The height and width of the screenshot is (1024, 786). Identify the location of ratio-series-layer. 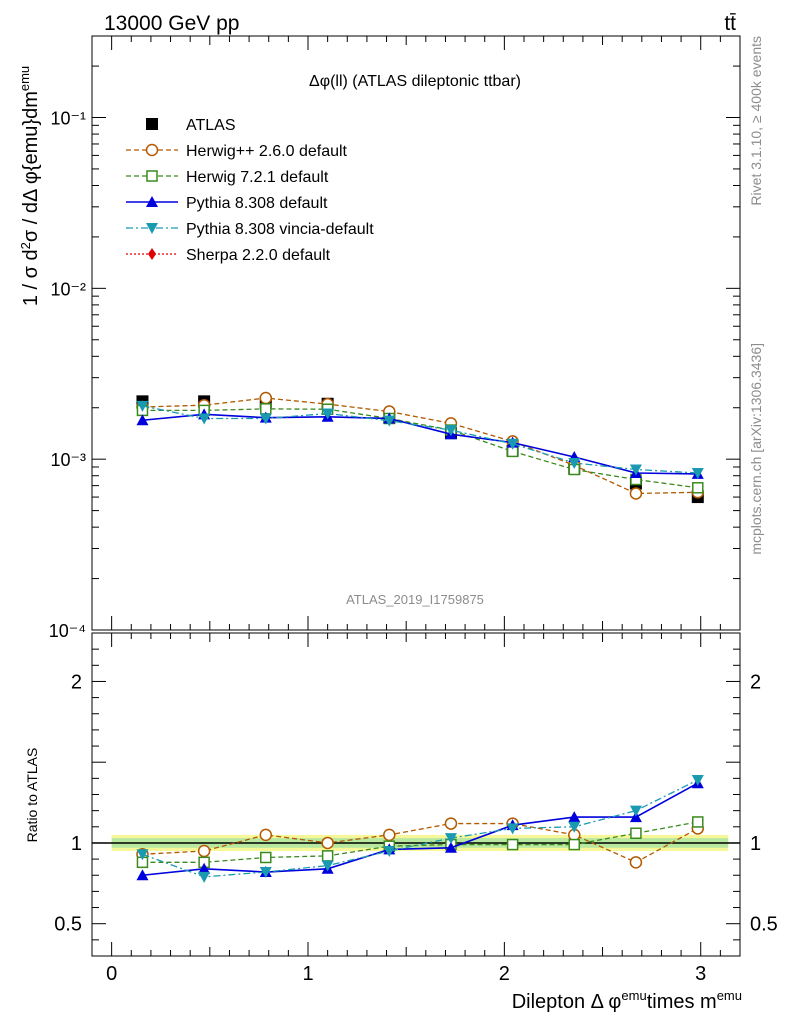
(420, 828).